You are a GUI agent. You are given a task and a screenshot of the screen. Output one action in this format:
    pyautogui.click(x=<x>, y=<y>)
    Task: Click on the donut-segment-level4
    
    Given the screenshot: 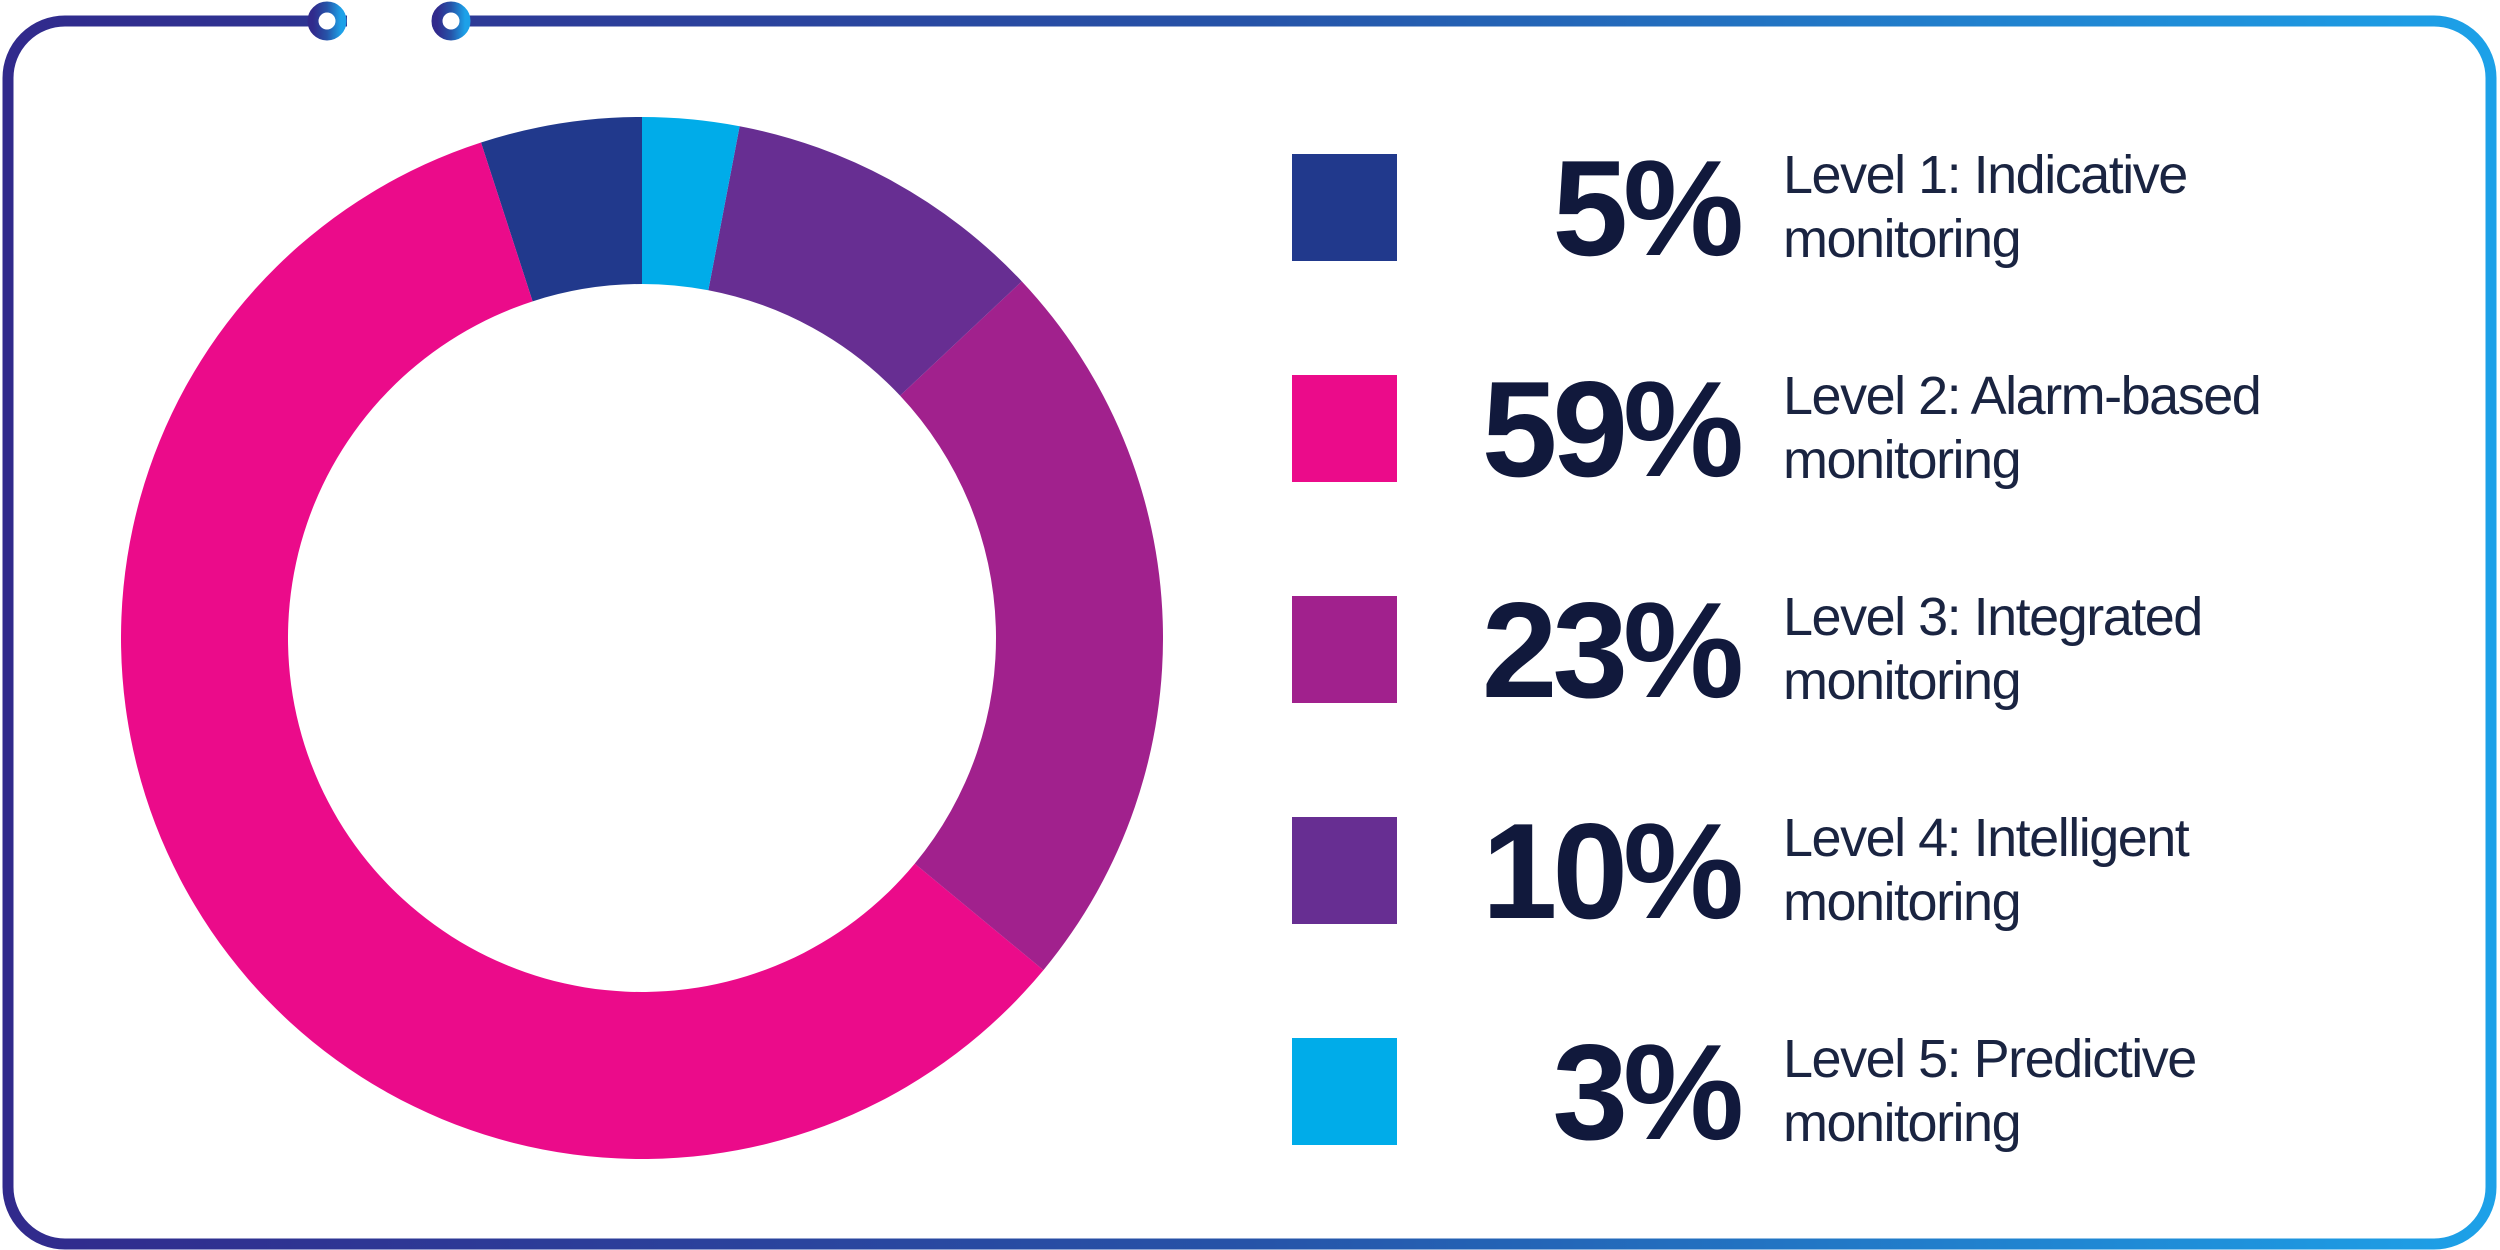 What is the action you would take?
    pyautogui.click(x=865, y=261)
    